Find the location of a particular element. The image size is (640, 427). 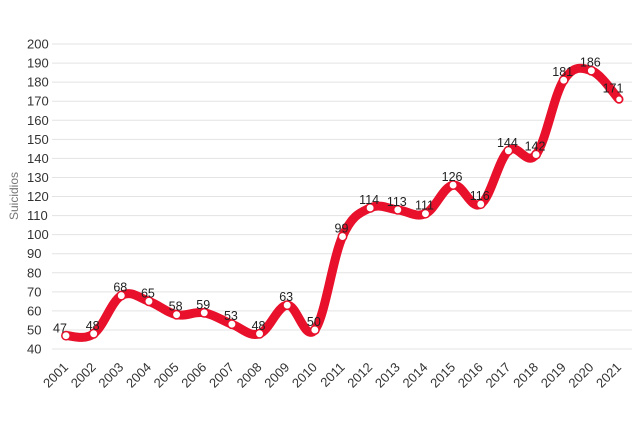

x-tick-label: 2018 is located at coordinates (525, 375).